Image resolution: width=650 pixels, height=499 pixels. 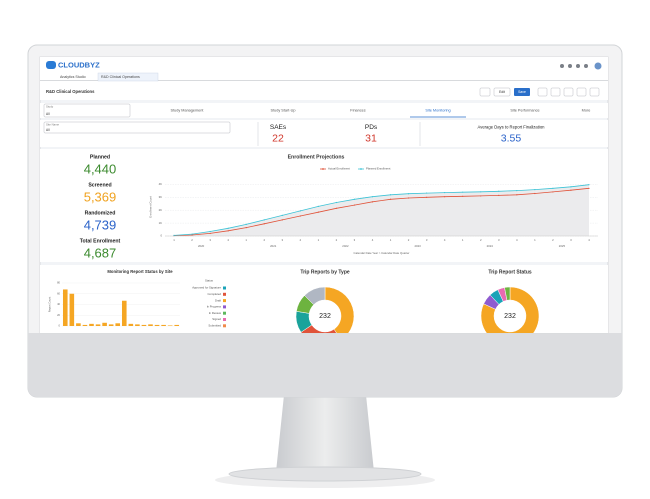 What do you see at coordinates (325, 272) in the screenshot?
I see `chart-title: Trip Reports by Type` at bounding box center [325, 272].